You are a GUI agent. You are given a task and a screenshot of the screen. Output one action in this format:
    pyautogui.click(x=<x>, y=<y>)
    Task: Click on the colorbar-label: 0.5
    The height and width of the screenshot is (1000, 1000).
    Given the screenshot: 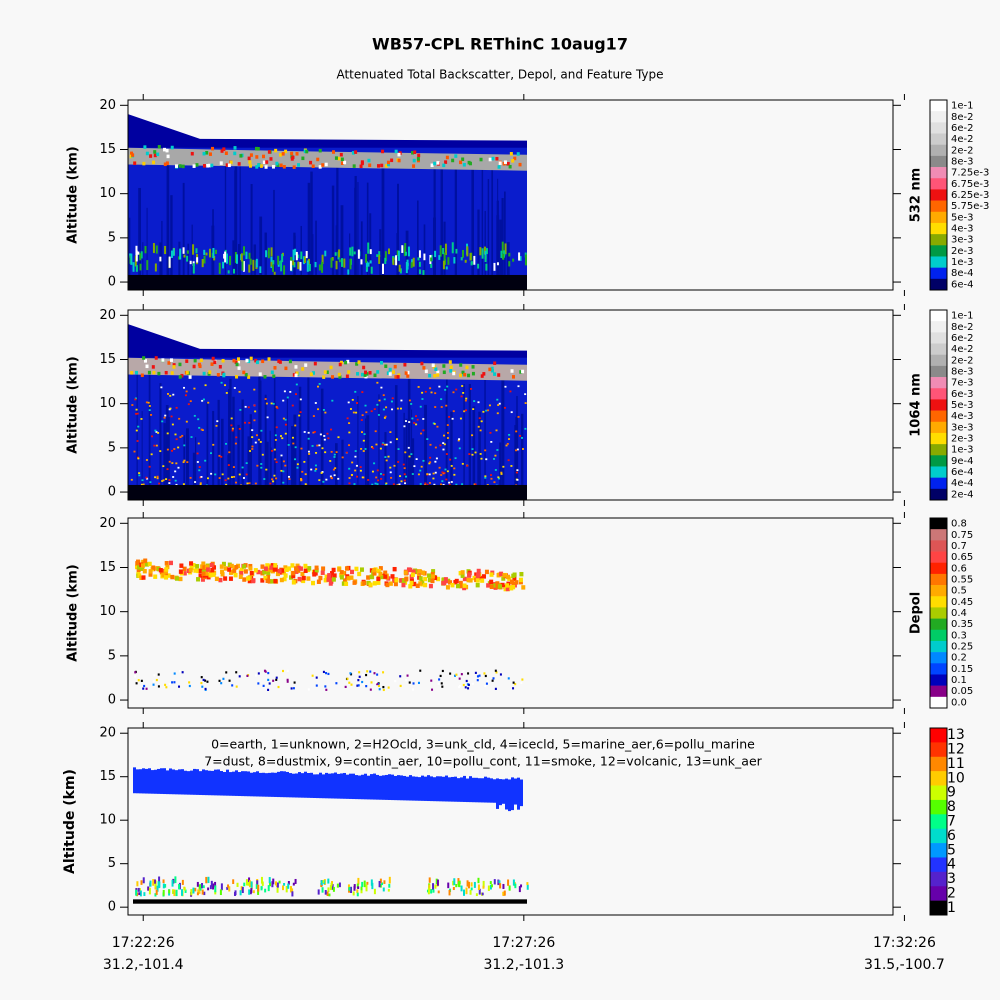 What is the action you would take?
    pyautogui.click(x=959, y=591)
    